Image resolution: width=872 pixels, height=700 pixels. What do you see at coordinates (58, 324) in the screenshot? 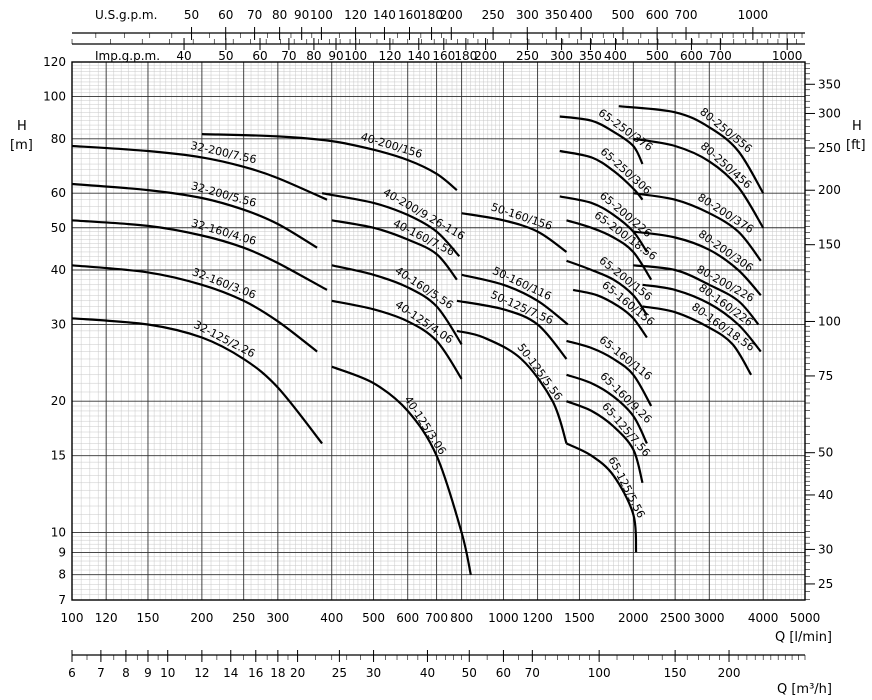
I see `y-tick-label: 30` at bounding box center [58, 324].